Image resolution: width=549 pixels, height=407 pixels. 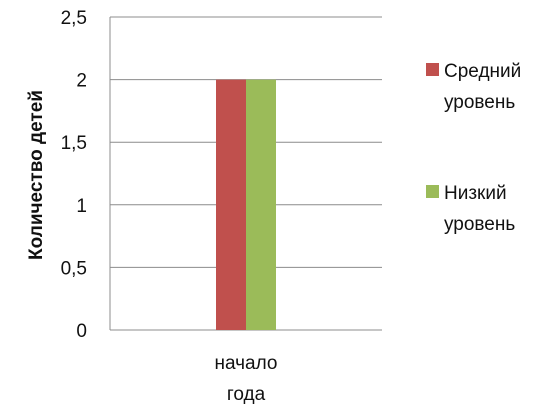 I want to click on y-tick-label: 2,5, so click(x=74, y=18).